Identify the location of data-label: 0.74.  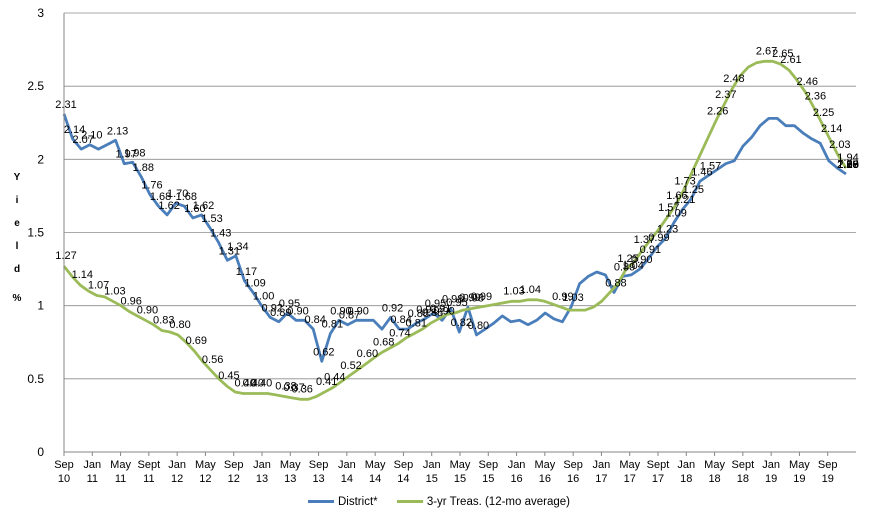
(399, 334).